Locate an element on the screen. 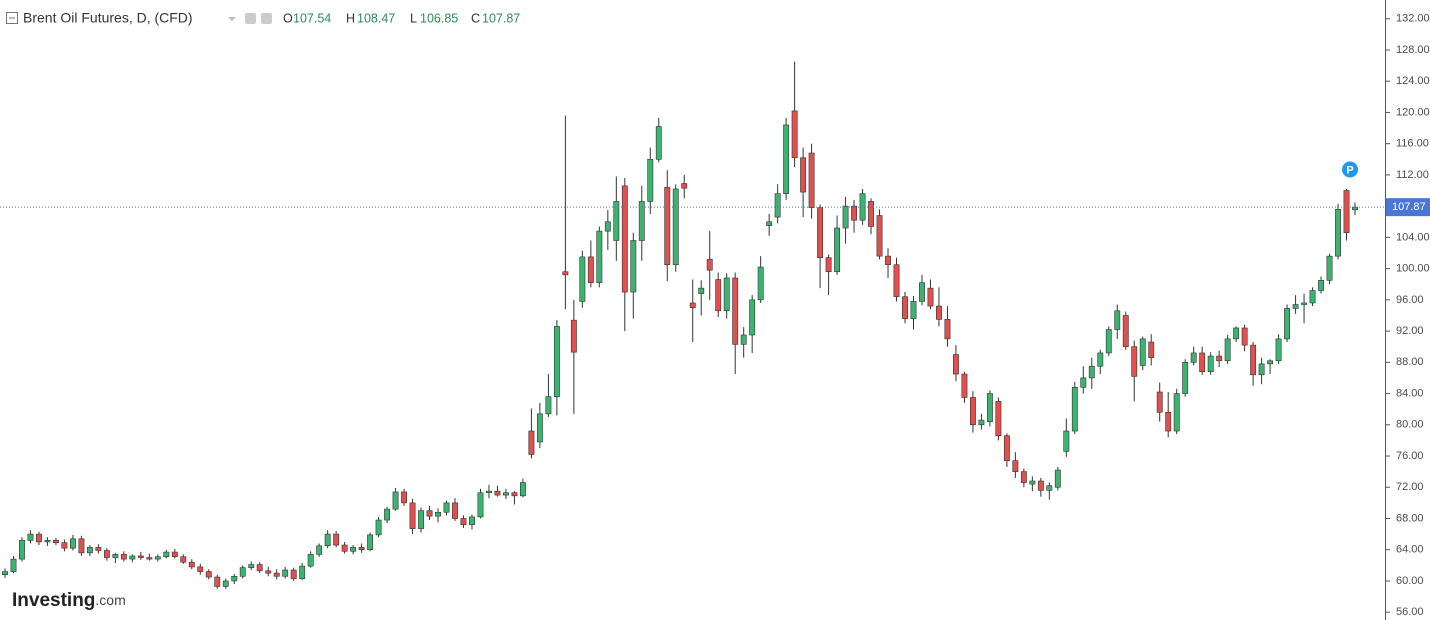  settings-icon is located at coordinates (250, 18).